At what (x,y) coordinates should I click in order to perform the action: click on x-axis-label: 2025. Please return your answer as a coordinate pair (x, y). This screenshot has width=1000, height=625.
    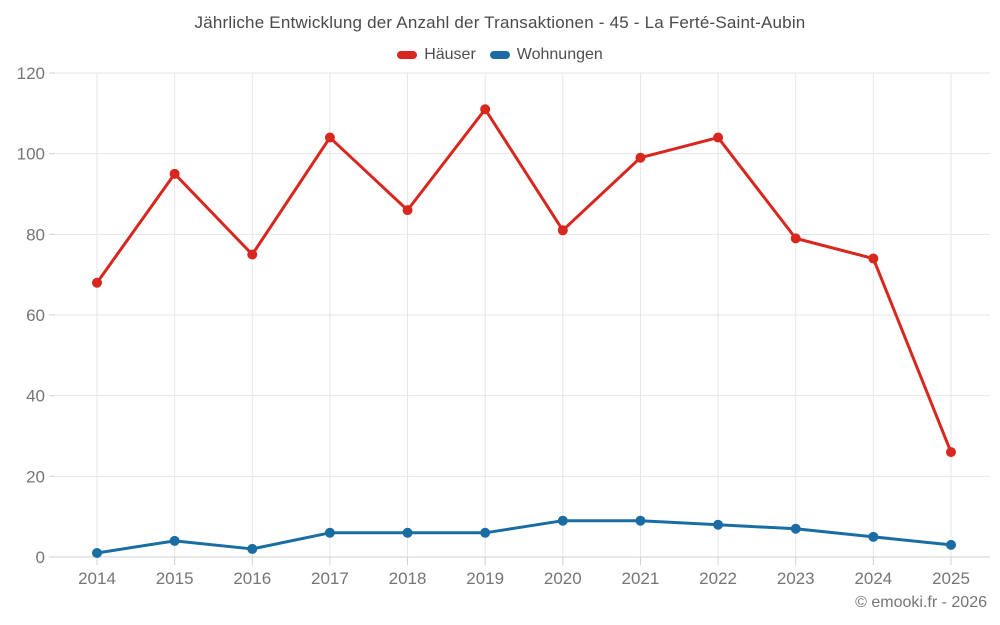
    Looking at the image, I should click on (951, 578).